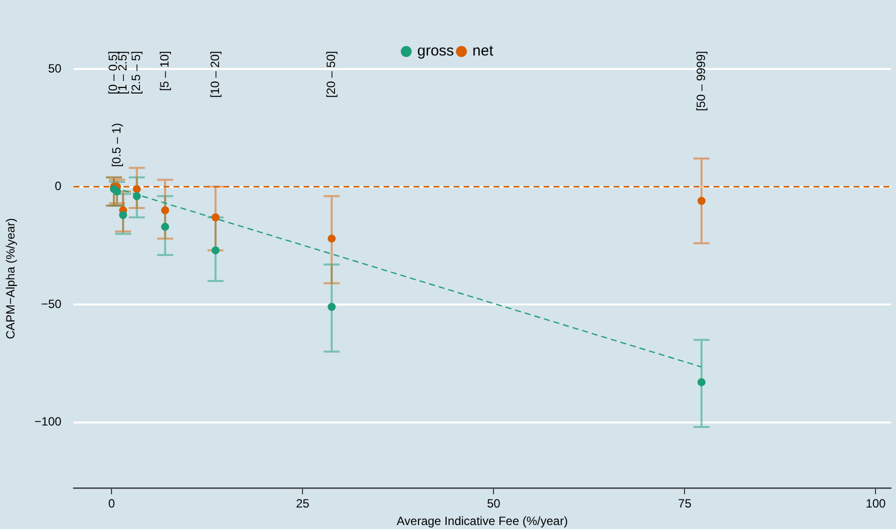 The image size is (896, 529). Describe the element at coordinates (482, 521) in the screenshot. I see `x-axis-title: Average Indicative Fee (%/year)` at that location.